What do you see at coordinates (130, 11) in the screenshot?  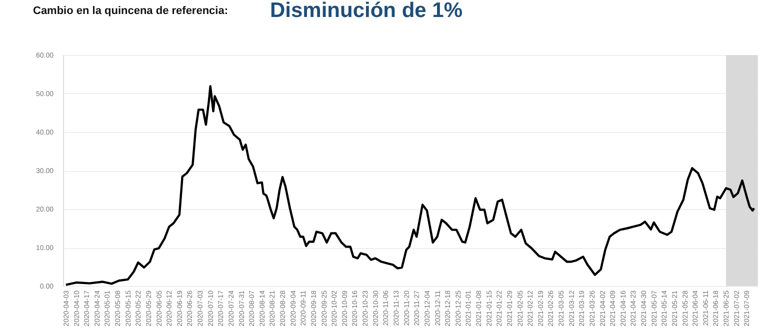 I see `chart-title: Cambio en la quincena de referencia:` at bounding box center [130, 11].